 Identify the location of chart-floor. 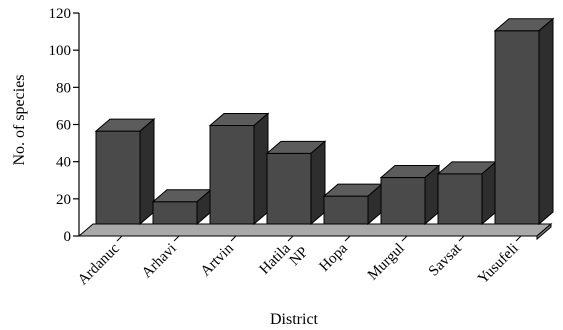
(315, 230).